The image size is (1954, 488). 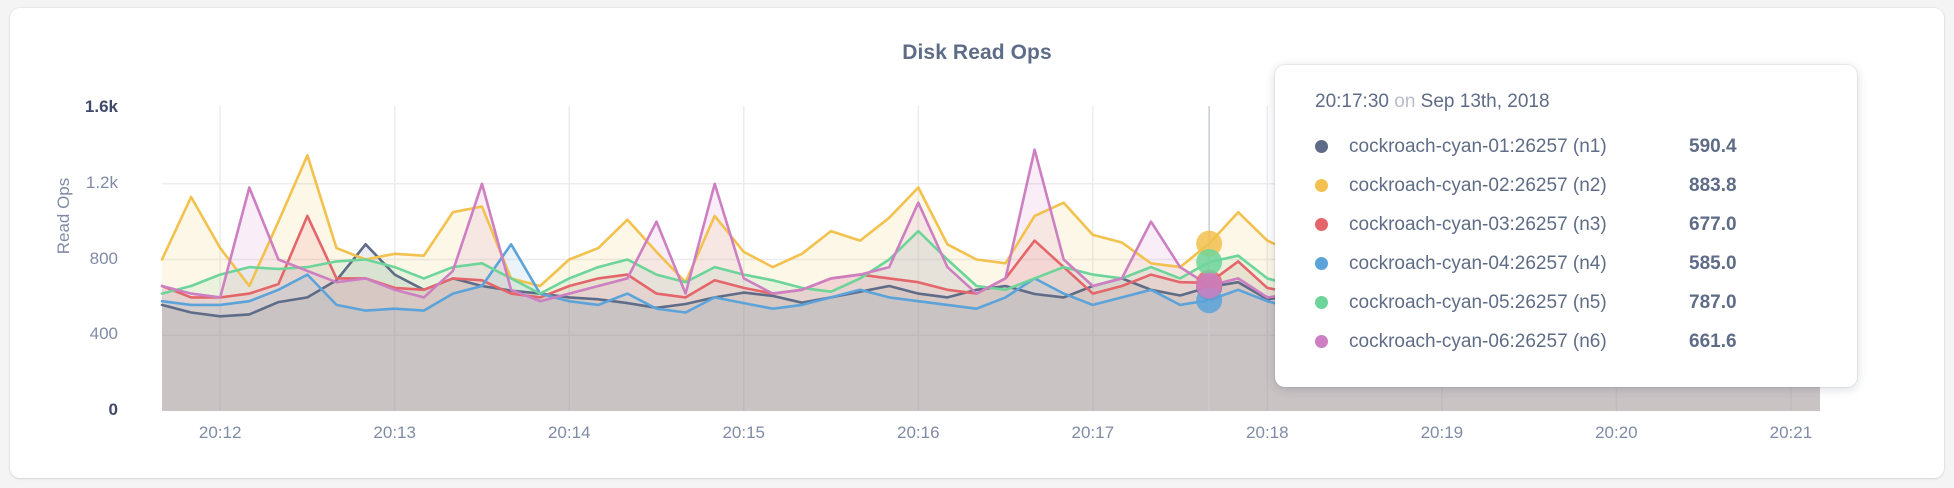 I want to click on x-axis-tick-label: 20:12, so click(x=220, y=432).